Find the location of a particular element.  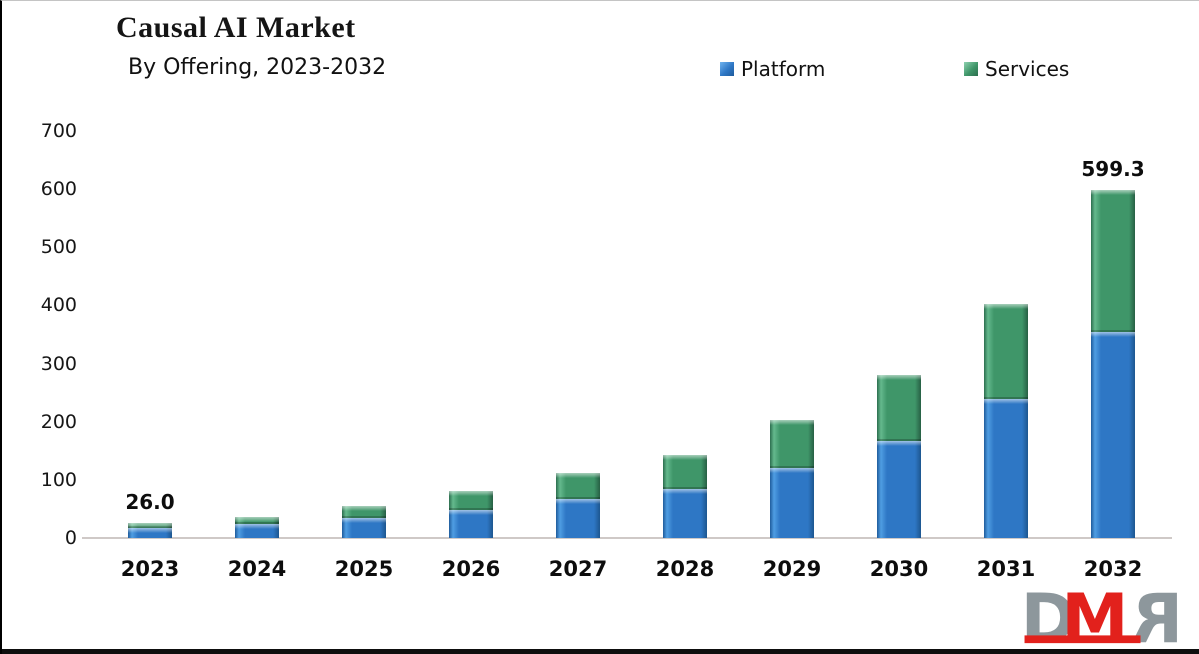

bar-segment-services-2029 is located at coordinates (792, 444).